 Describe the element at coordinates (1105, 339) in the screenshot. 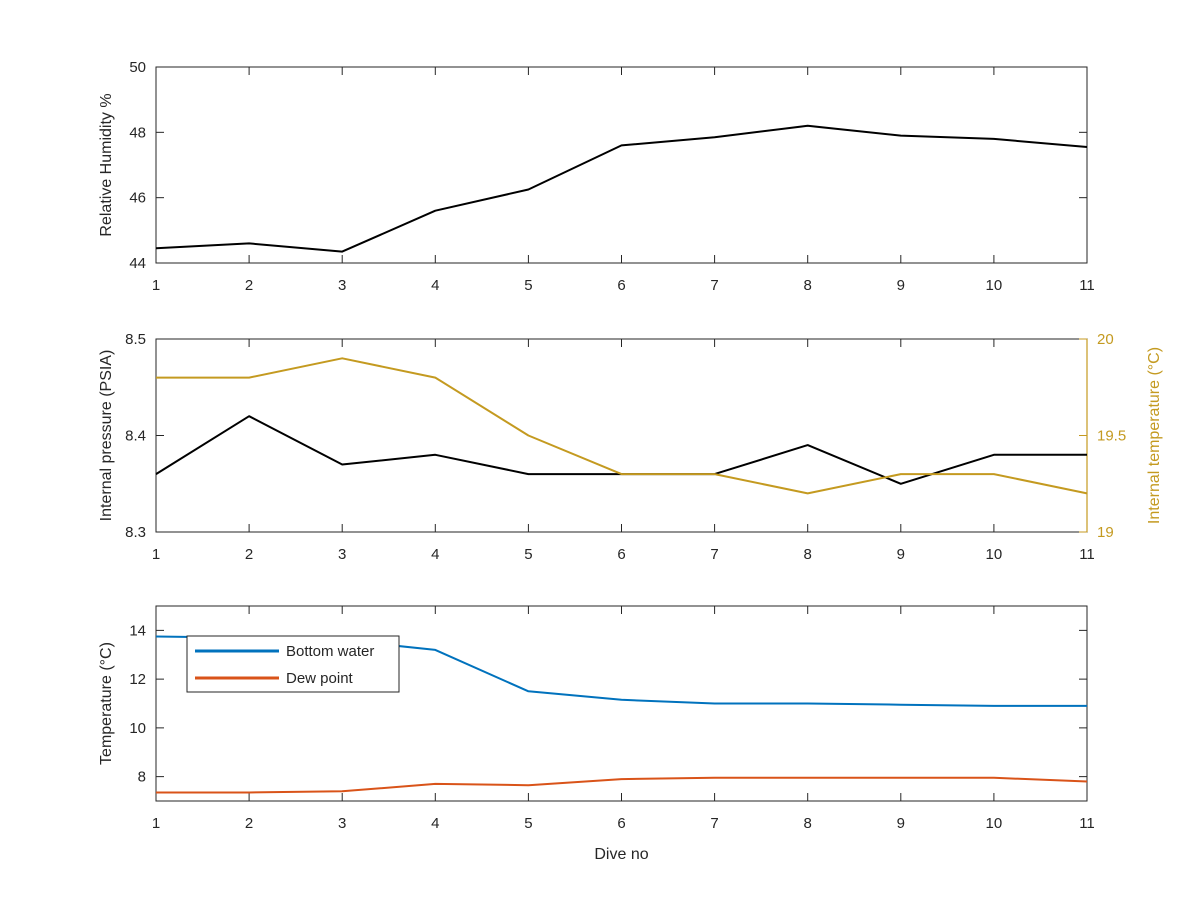

I see `y2-tick-label: 20` at that location.